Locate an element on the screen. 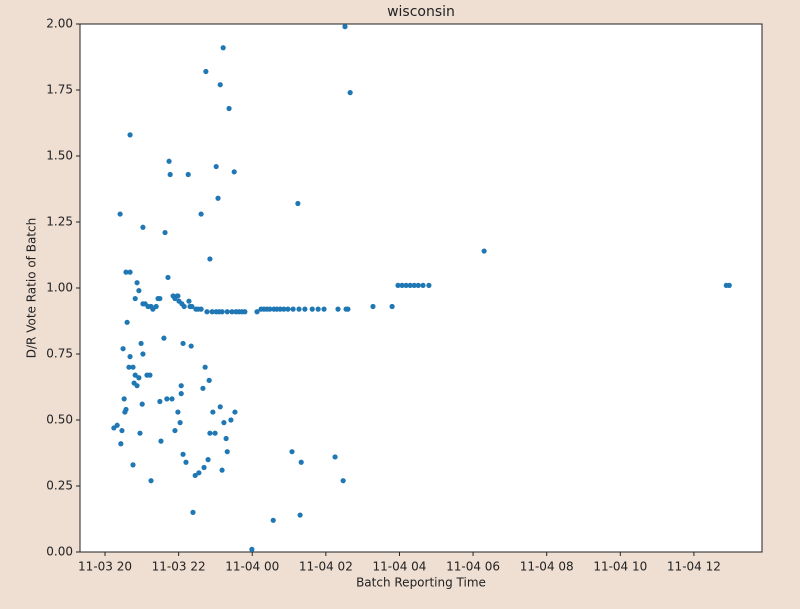 This screenshot has height=609, width=800. y-axis-label: D/R Vote Ratio of Batch is located at coordinates (32, 288).